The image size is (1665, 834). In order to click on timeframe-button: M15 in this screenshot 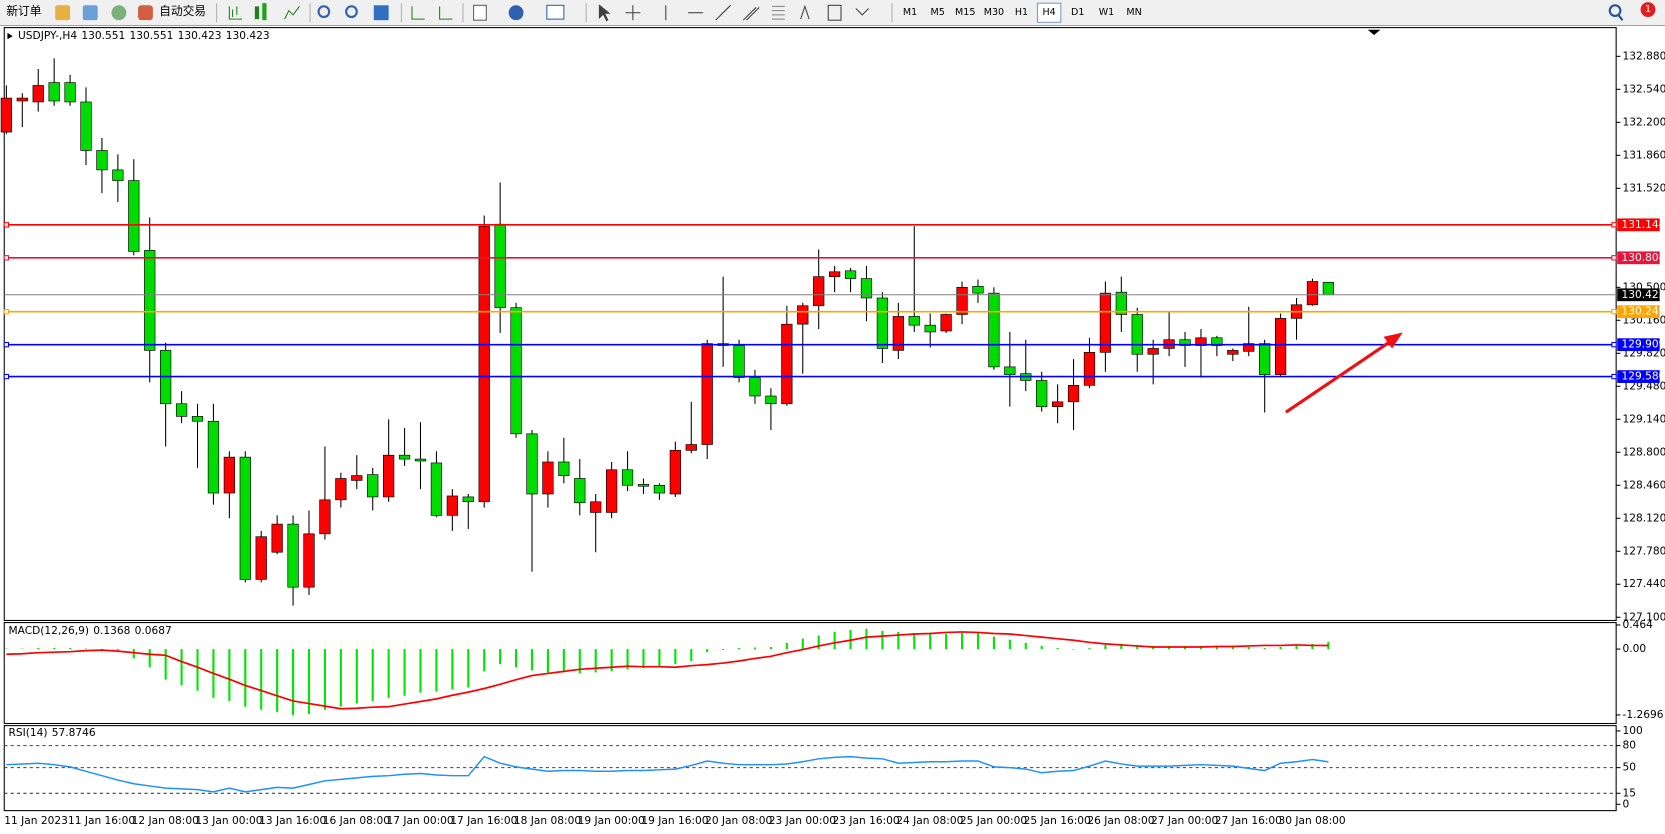, I will do `click(965, 12)`.